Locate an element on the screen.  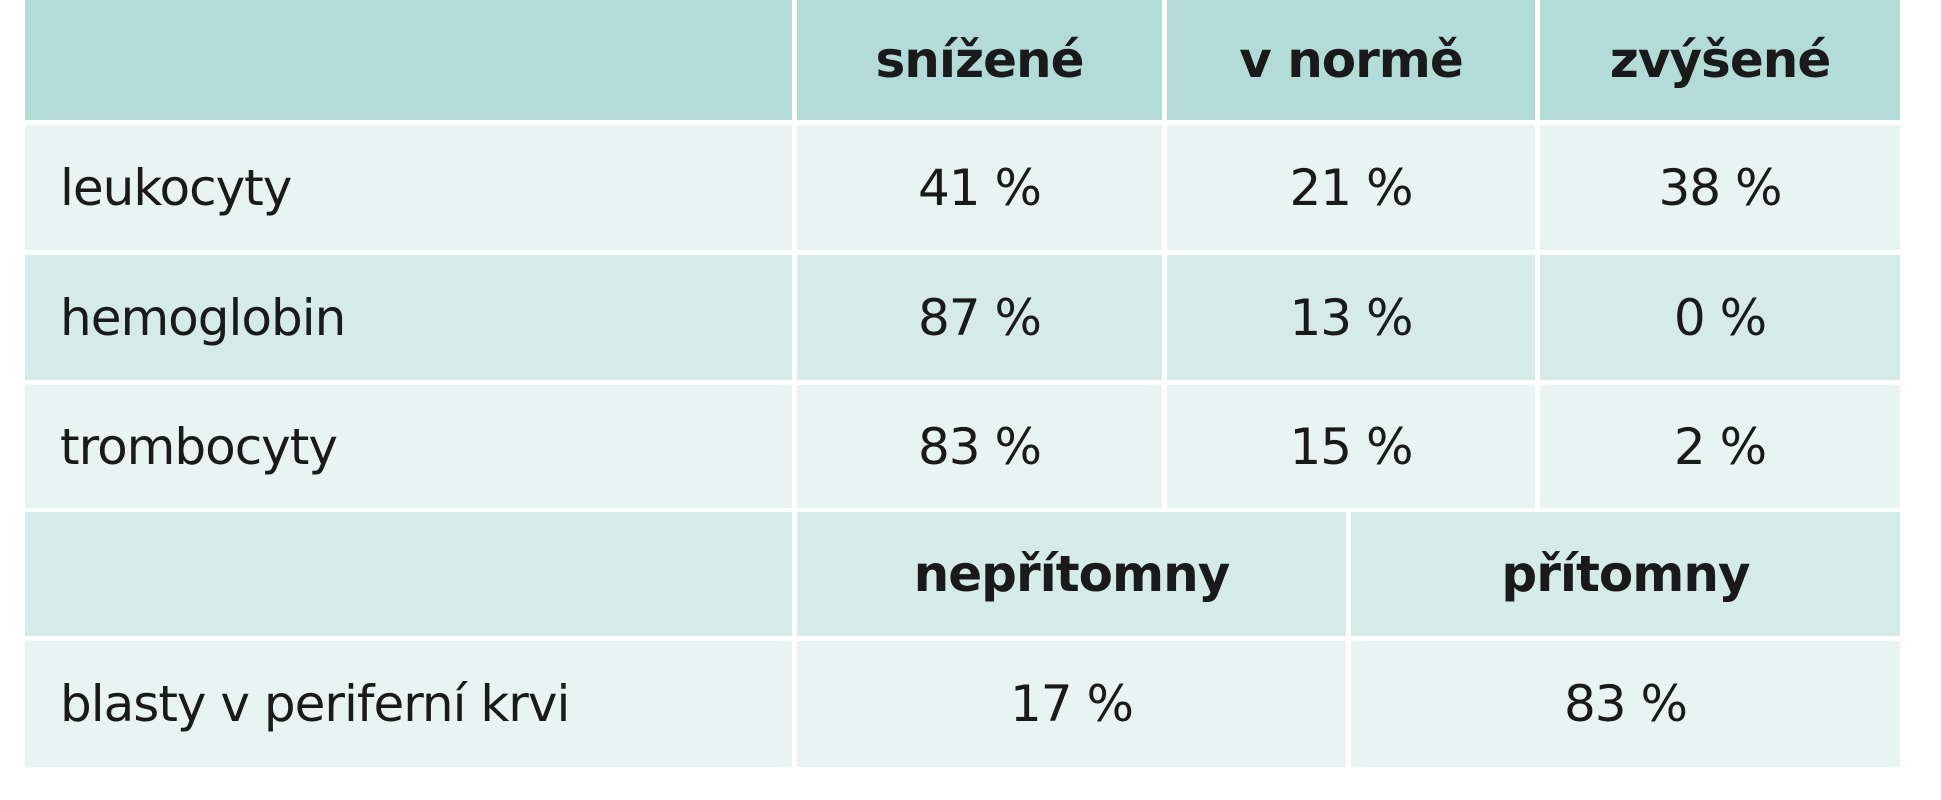
row-label: hemoglobin is located at coordinates (408, 317).